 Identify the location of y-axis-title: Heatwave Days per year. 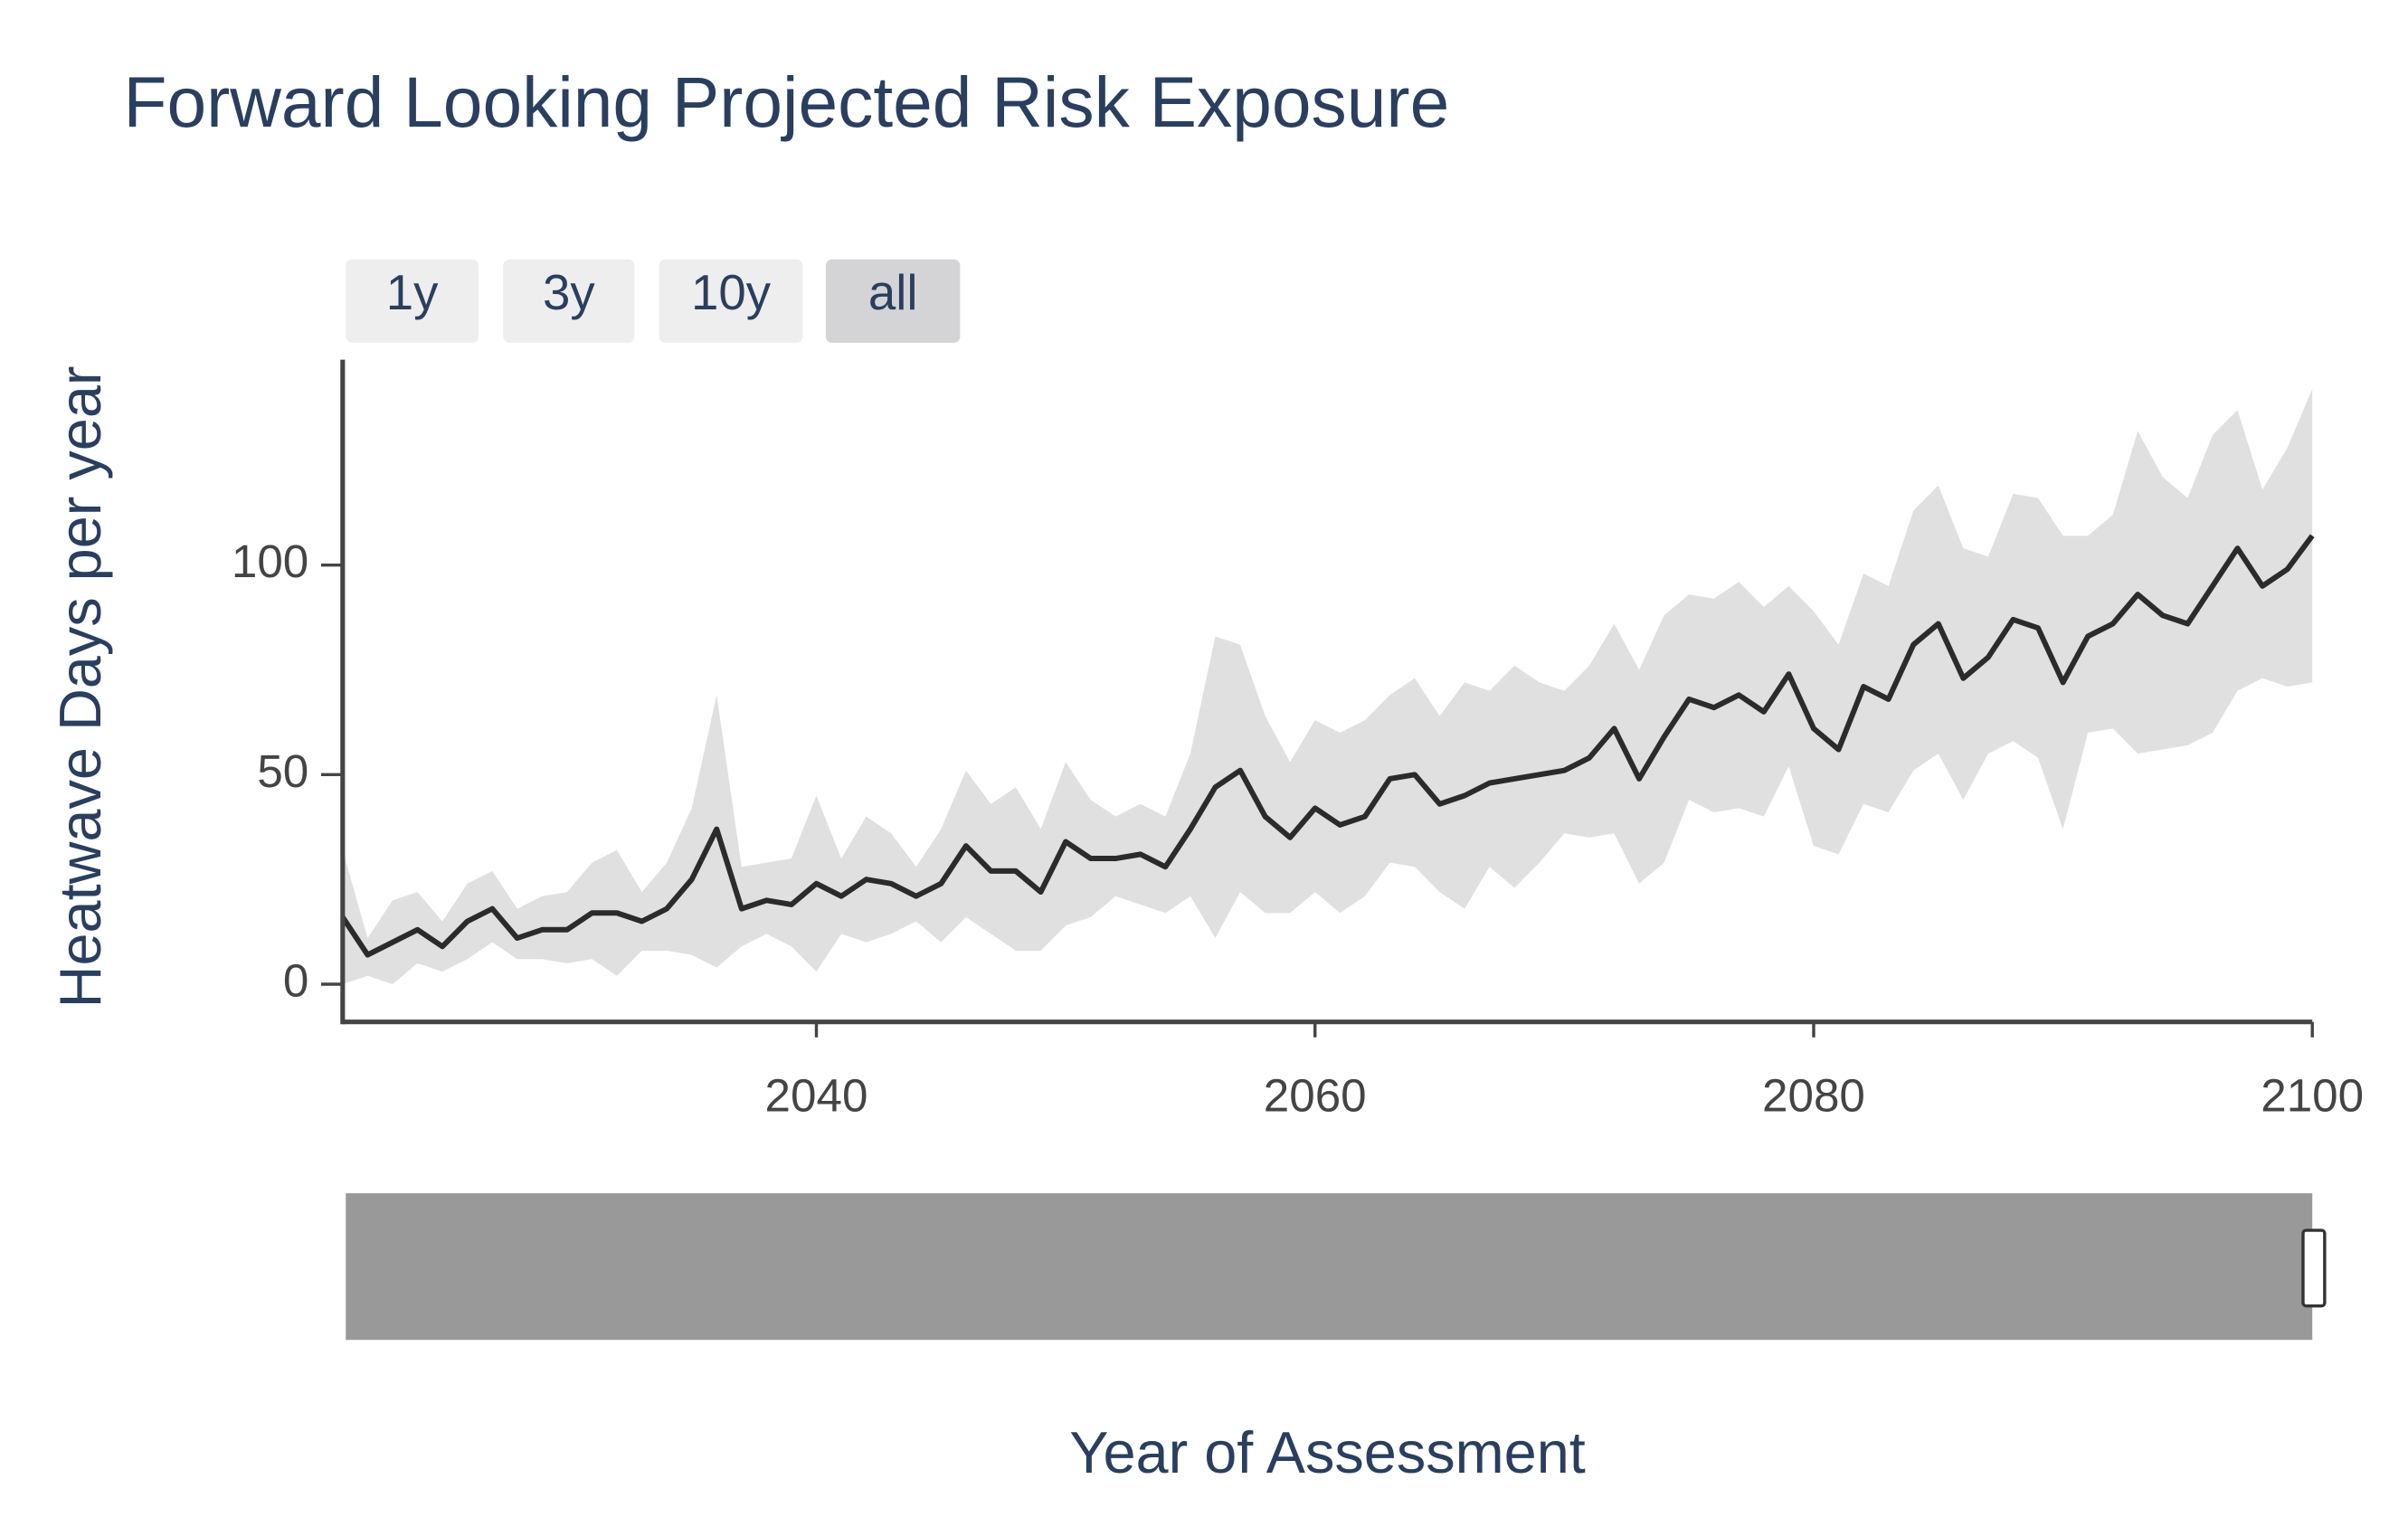
(80, 686).